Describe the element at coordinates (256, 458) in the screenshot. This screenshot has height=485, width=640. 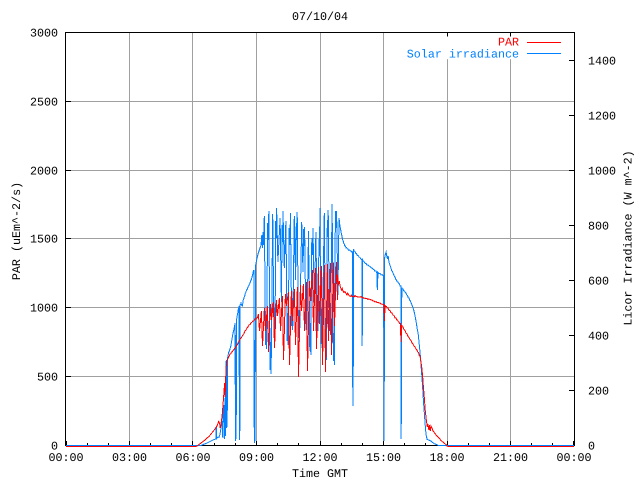
I see `svg-text: 09:00` at that location.